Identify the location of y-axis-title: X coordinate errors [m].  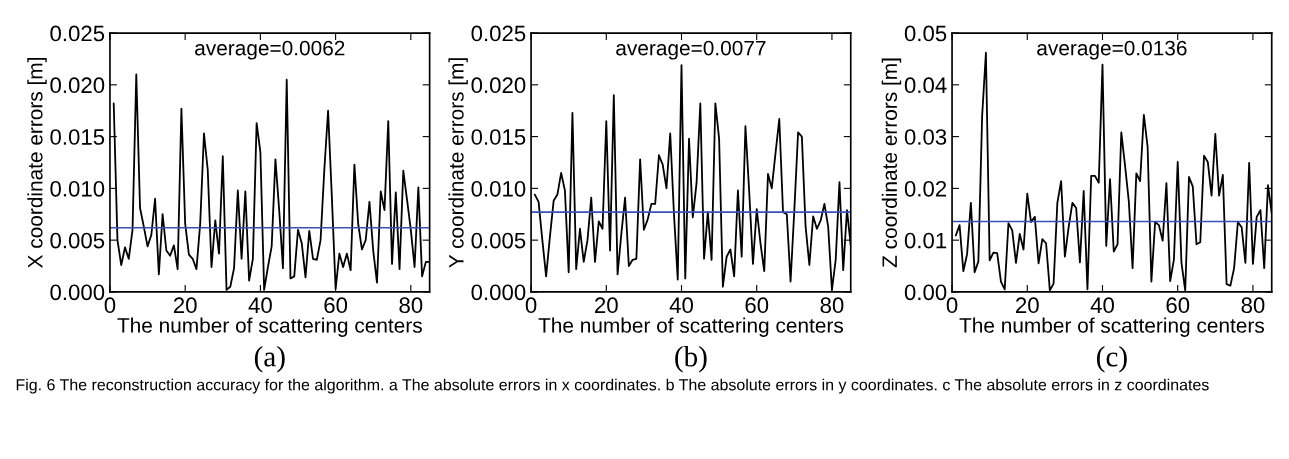
(37, 163).